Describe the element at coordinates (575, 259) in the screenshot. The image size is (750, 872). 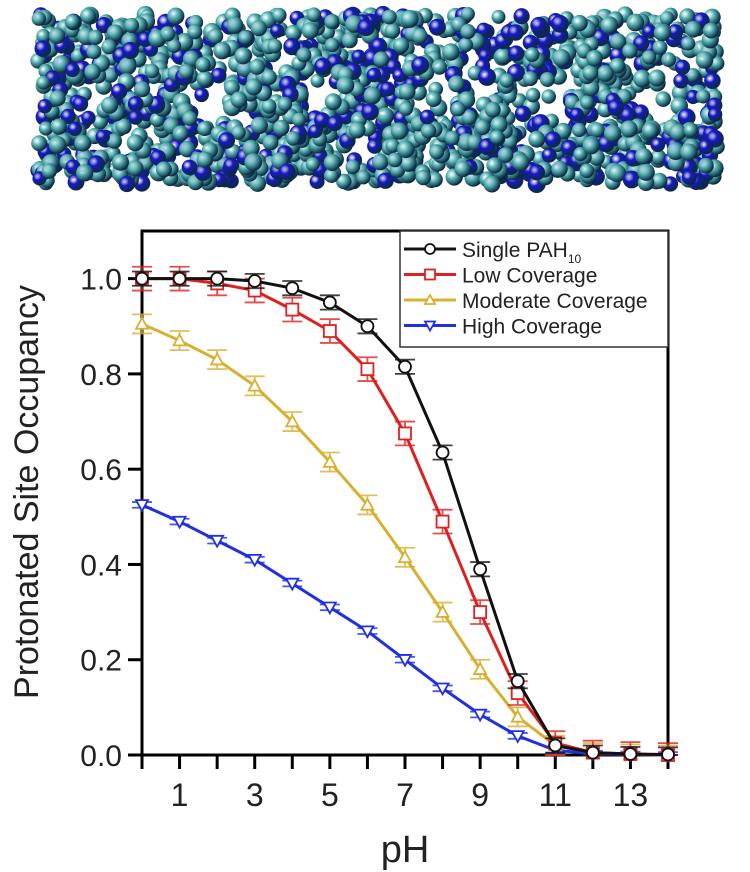
I see `legend-subscript: 10` at that location.